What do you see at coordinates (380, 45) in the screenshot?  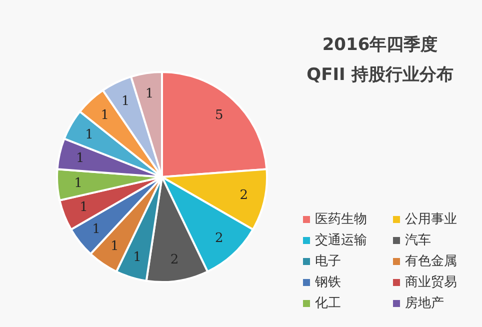 I see `chart-title: 2016年四季度` at bounding box center [380, 45].